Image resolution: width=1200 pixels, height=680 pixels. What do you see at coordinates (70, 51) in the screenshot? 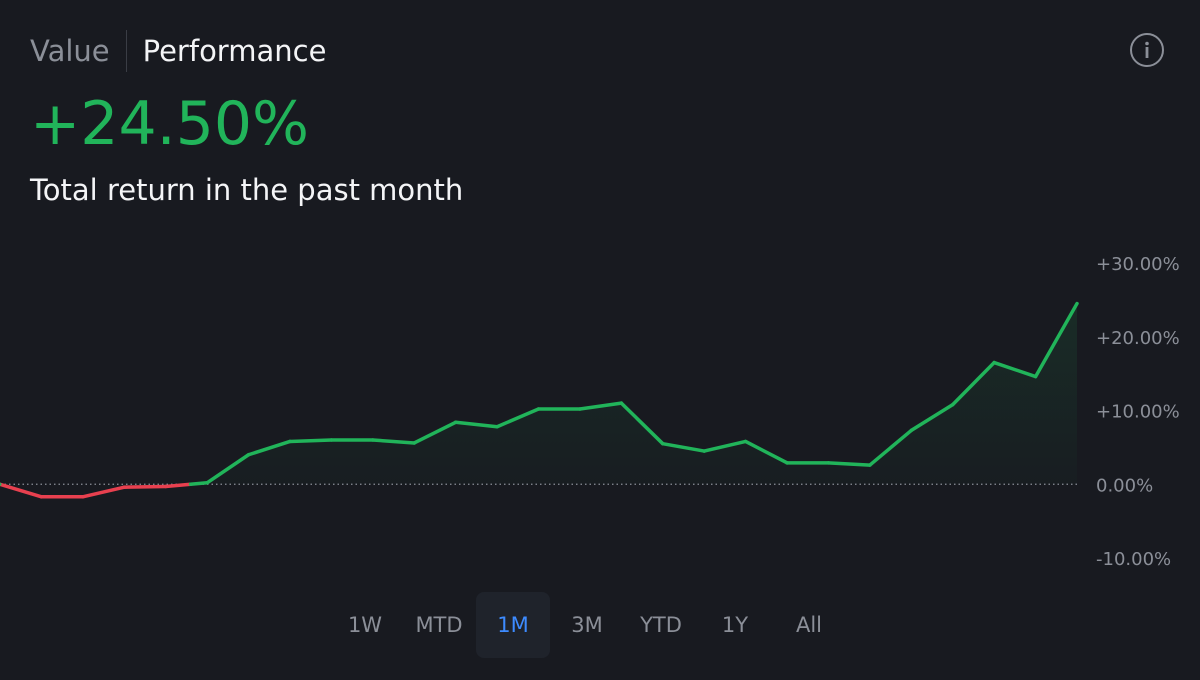
I see `tab-value: Value` at bounding box center [70, 51].